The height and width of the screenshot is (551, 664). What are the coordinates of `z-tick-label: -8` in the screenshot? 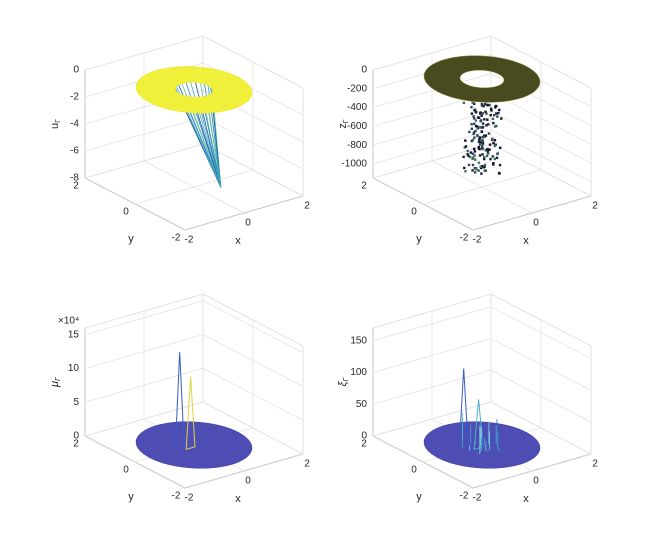 It's located at (74, 178).